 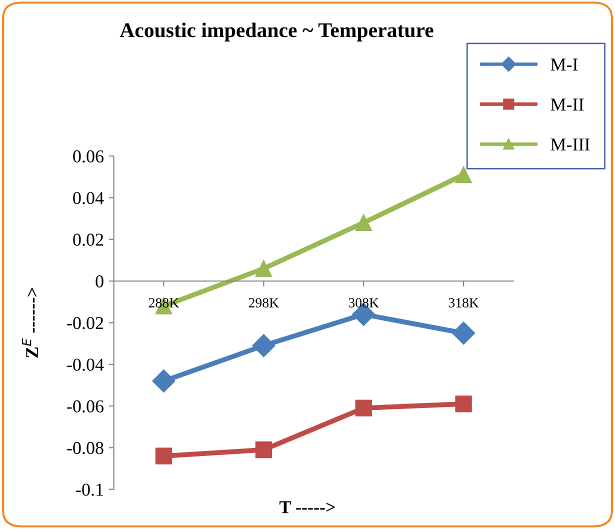 What do you see at coordinates (277, 32) in the screenshot?
I see `chart-title: Acoustic impedance ~ Temperature` at bounding box center [277, 32].